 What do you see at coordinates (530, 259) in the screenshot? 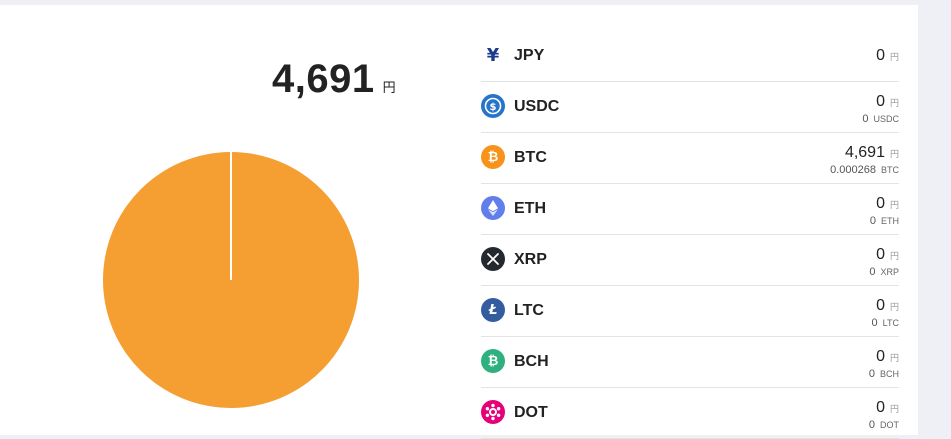
I see `asset-symbol: XRP` at bounding box center [530, 259].